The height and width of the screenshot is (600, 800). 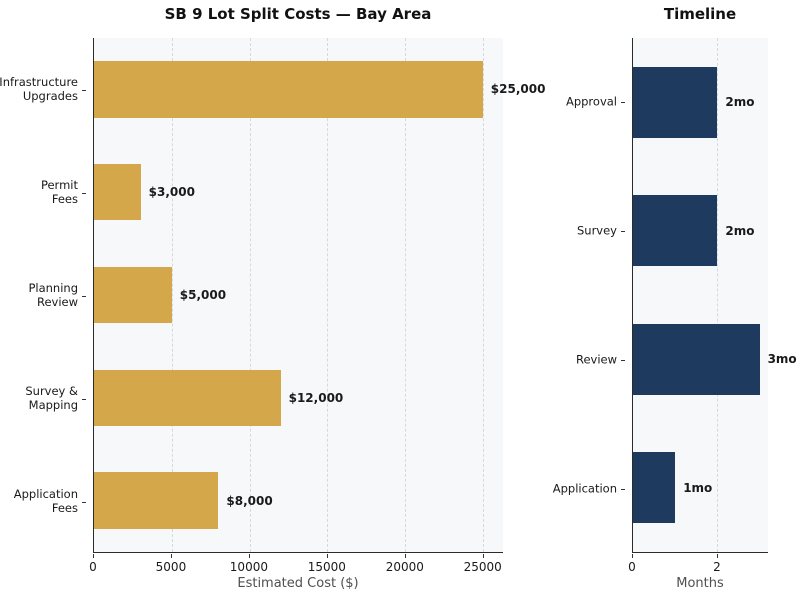 What do you see at coordinates (482, 567) in the screenshot?
I see `x-tick-label: 25000` at bounding box center [482, 567].